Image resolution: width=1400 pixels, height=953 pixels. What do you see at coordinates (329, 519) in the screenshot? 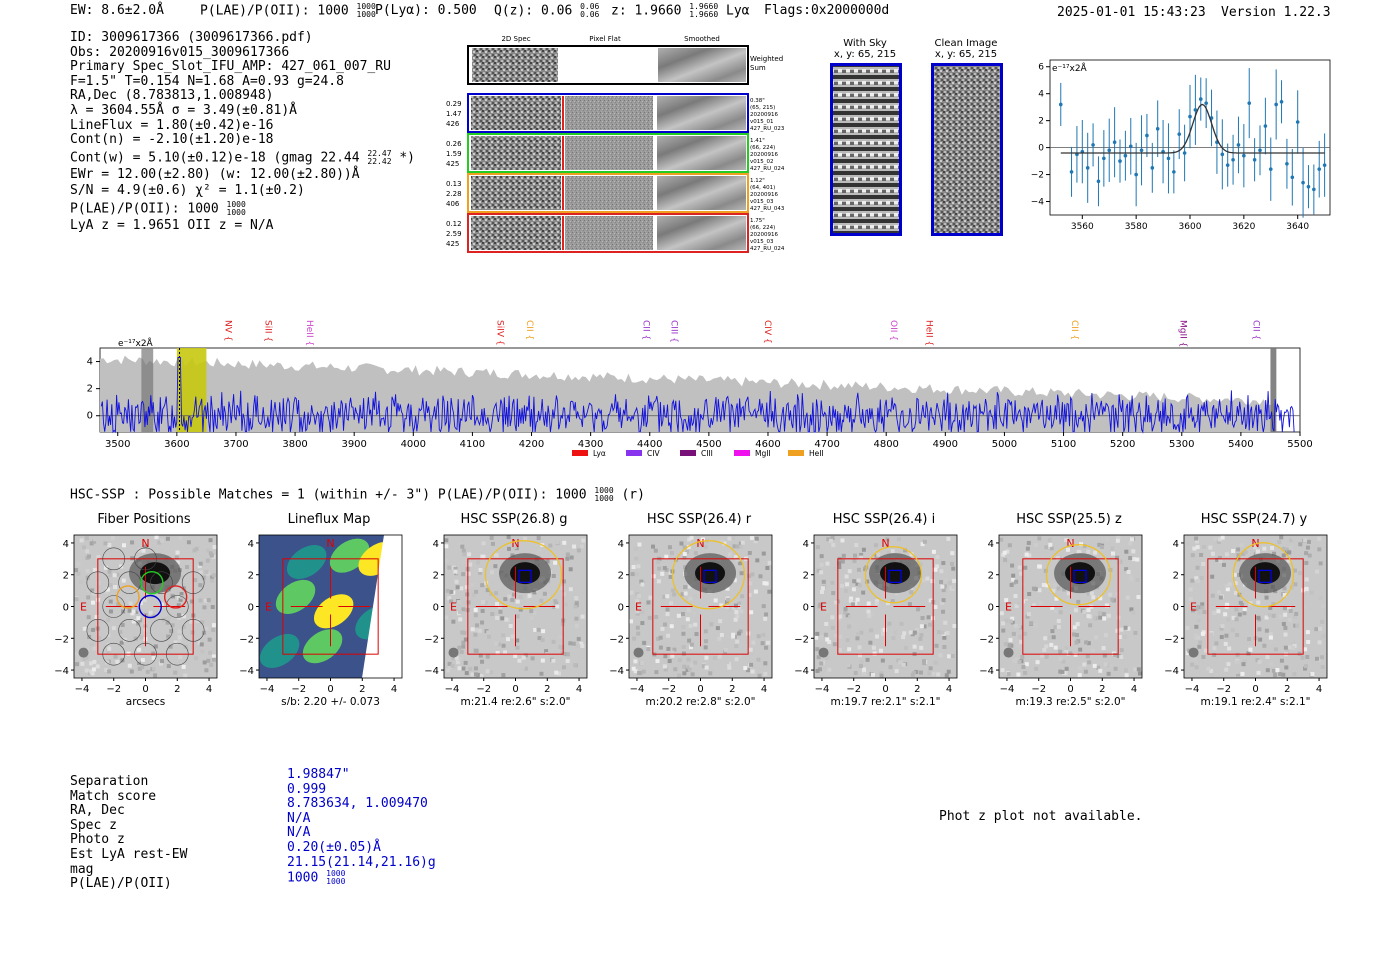
I see `hsc-panel: Lineflux Map` at bounding box center [329, 519].